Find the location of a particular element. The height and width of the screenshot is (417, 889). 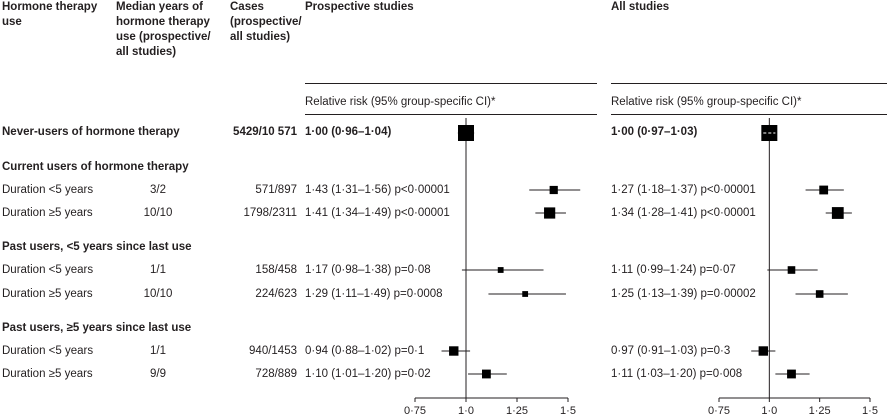

row-prospective-rr: 1·17 (0·98–1·38) p=0·08 is located at coordinates (368, 270).